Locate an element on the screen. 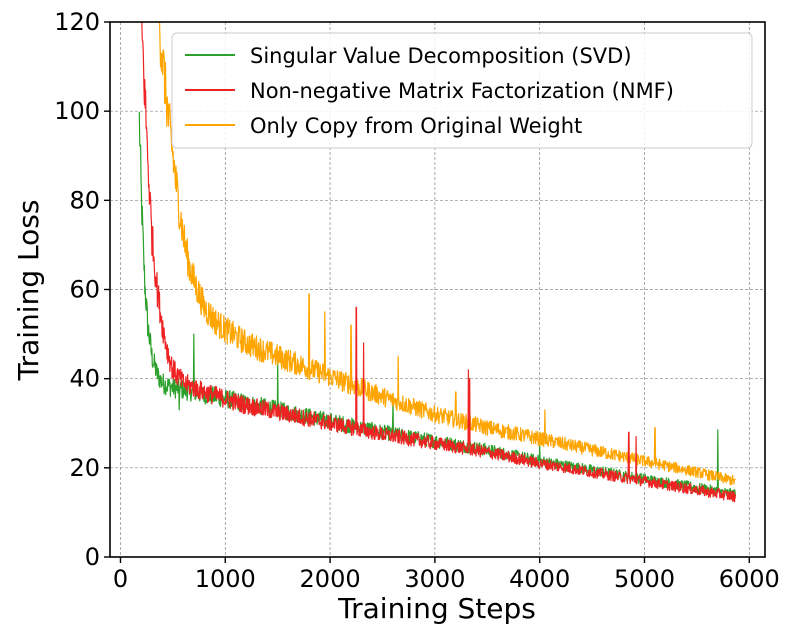 Image resolution: width=797 pixels, height=638 pixels. y-axis-title: Training Loss is located at coordinates (28, 291).